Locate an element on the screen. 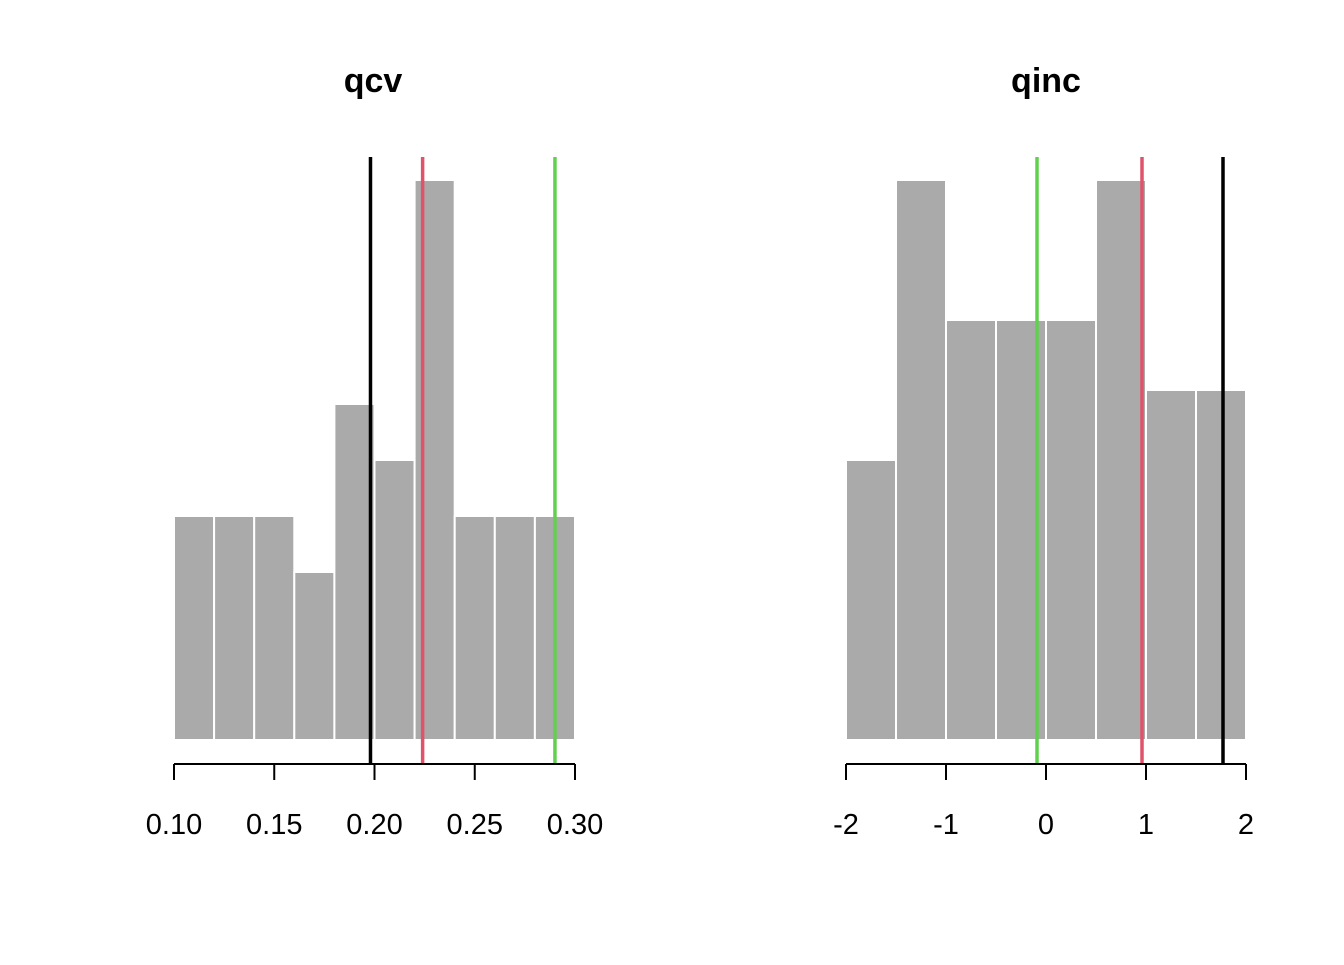  x-tick-label: 0.15 is located at coordinates (274, 825).